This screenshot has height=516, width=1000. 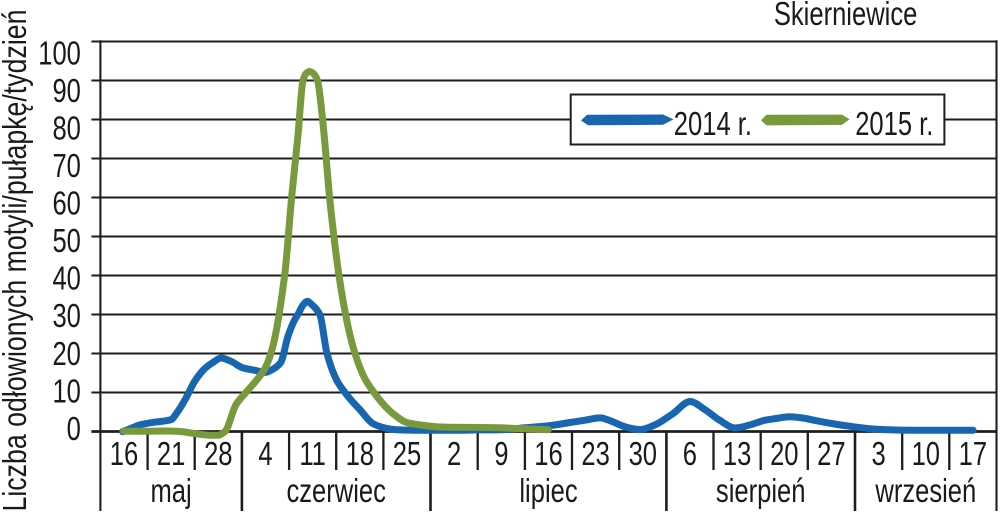 What do you see at coordinates (501, 454) in the screenshot?
I see `svg-text: 9` at bounding box center [501, 454].